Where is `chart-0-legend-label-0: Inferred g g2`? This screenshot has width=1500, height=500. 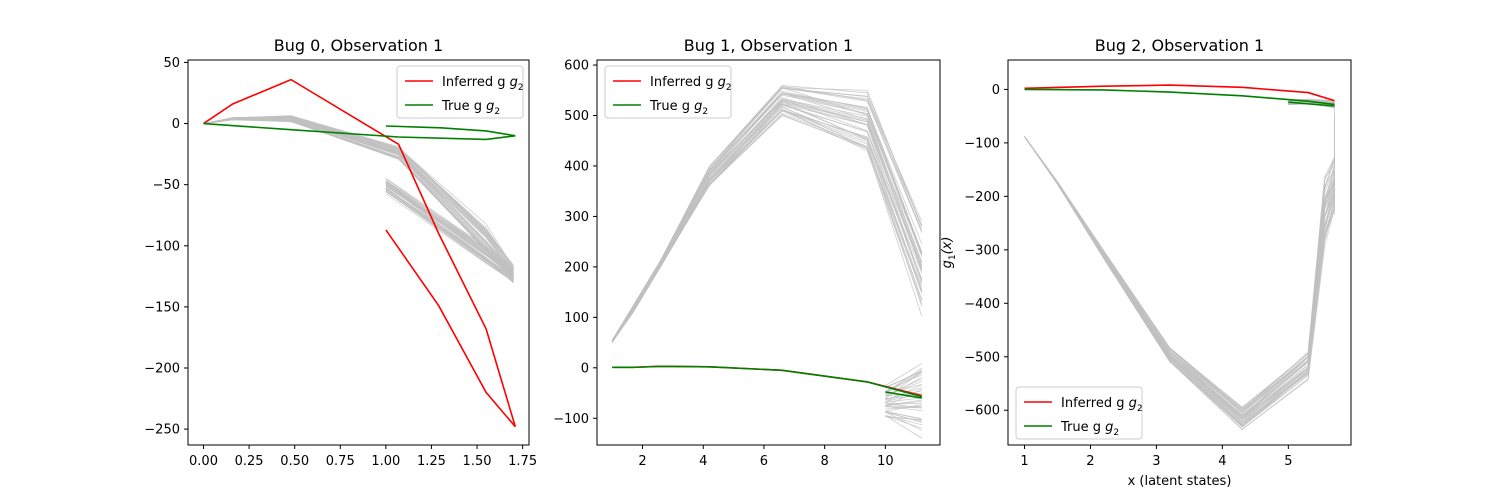 chart-0-legend-label-0: Inferred g g2 is located at coordinates (483, 84).